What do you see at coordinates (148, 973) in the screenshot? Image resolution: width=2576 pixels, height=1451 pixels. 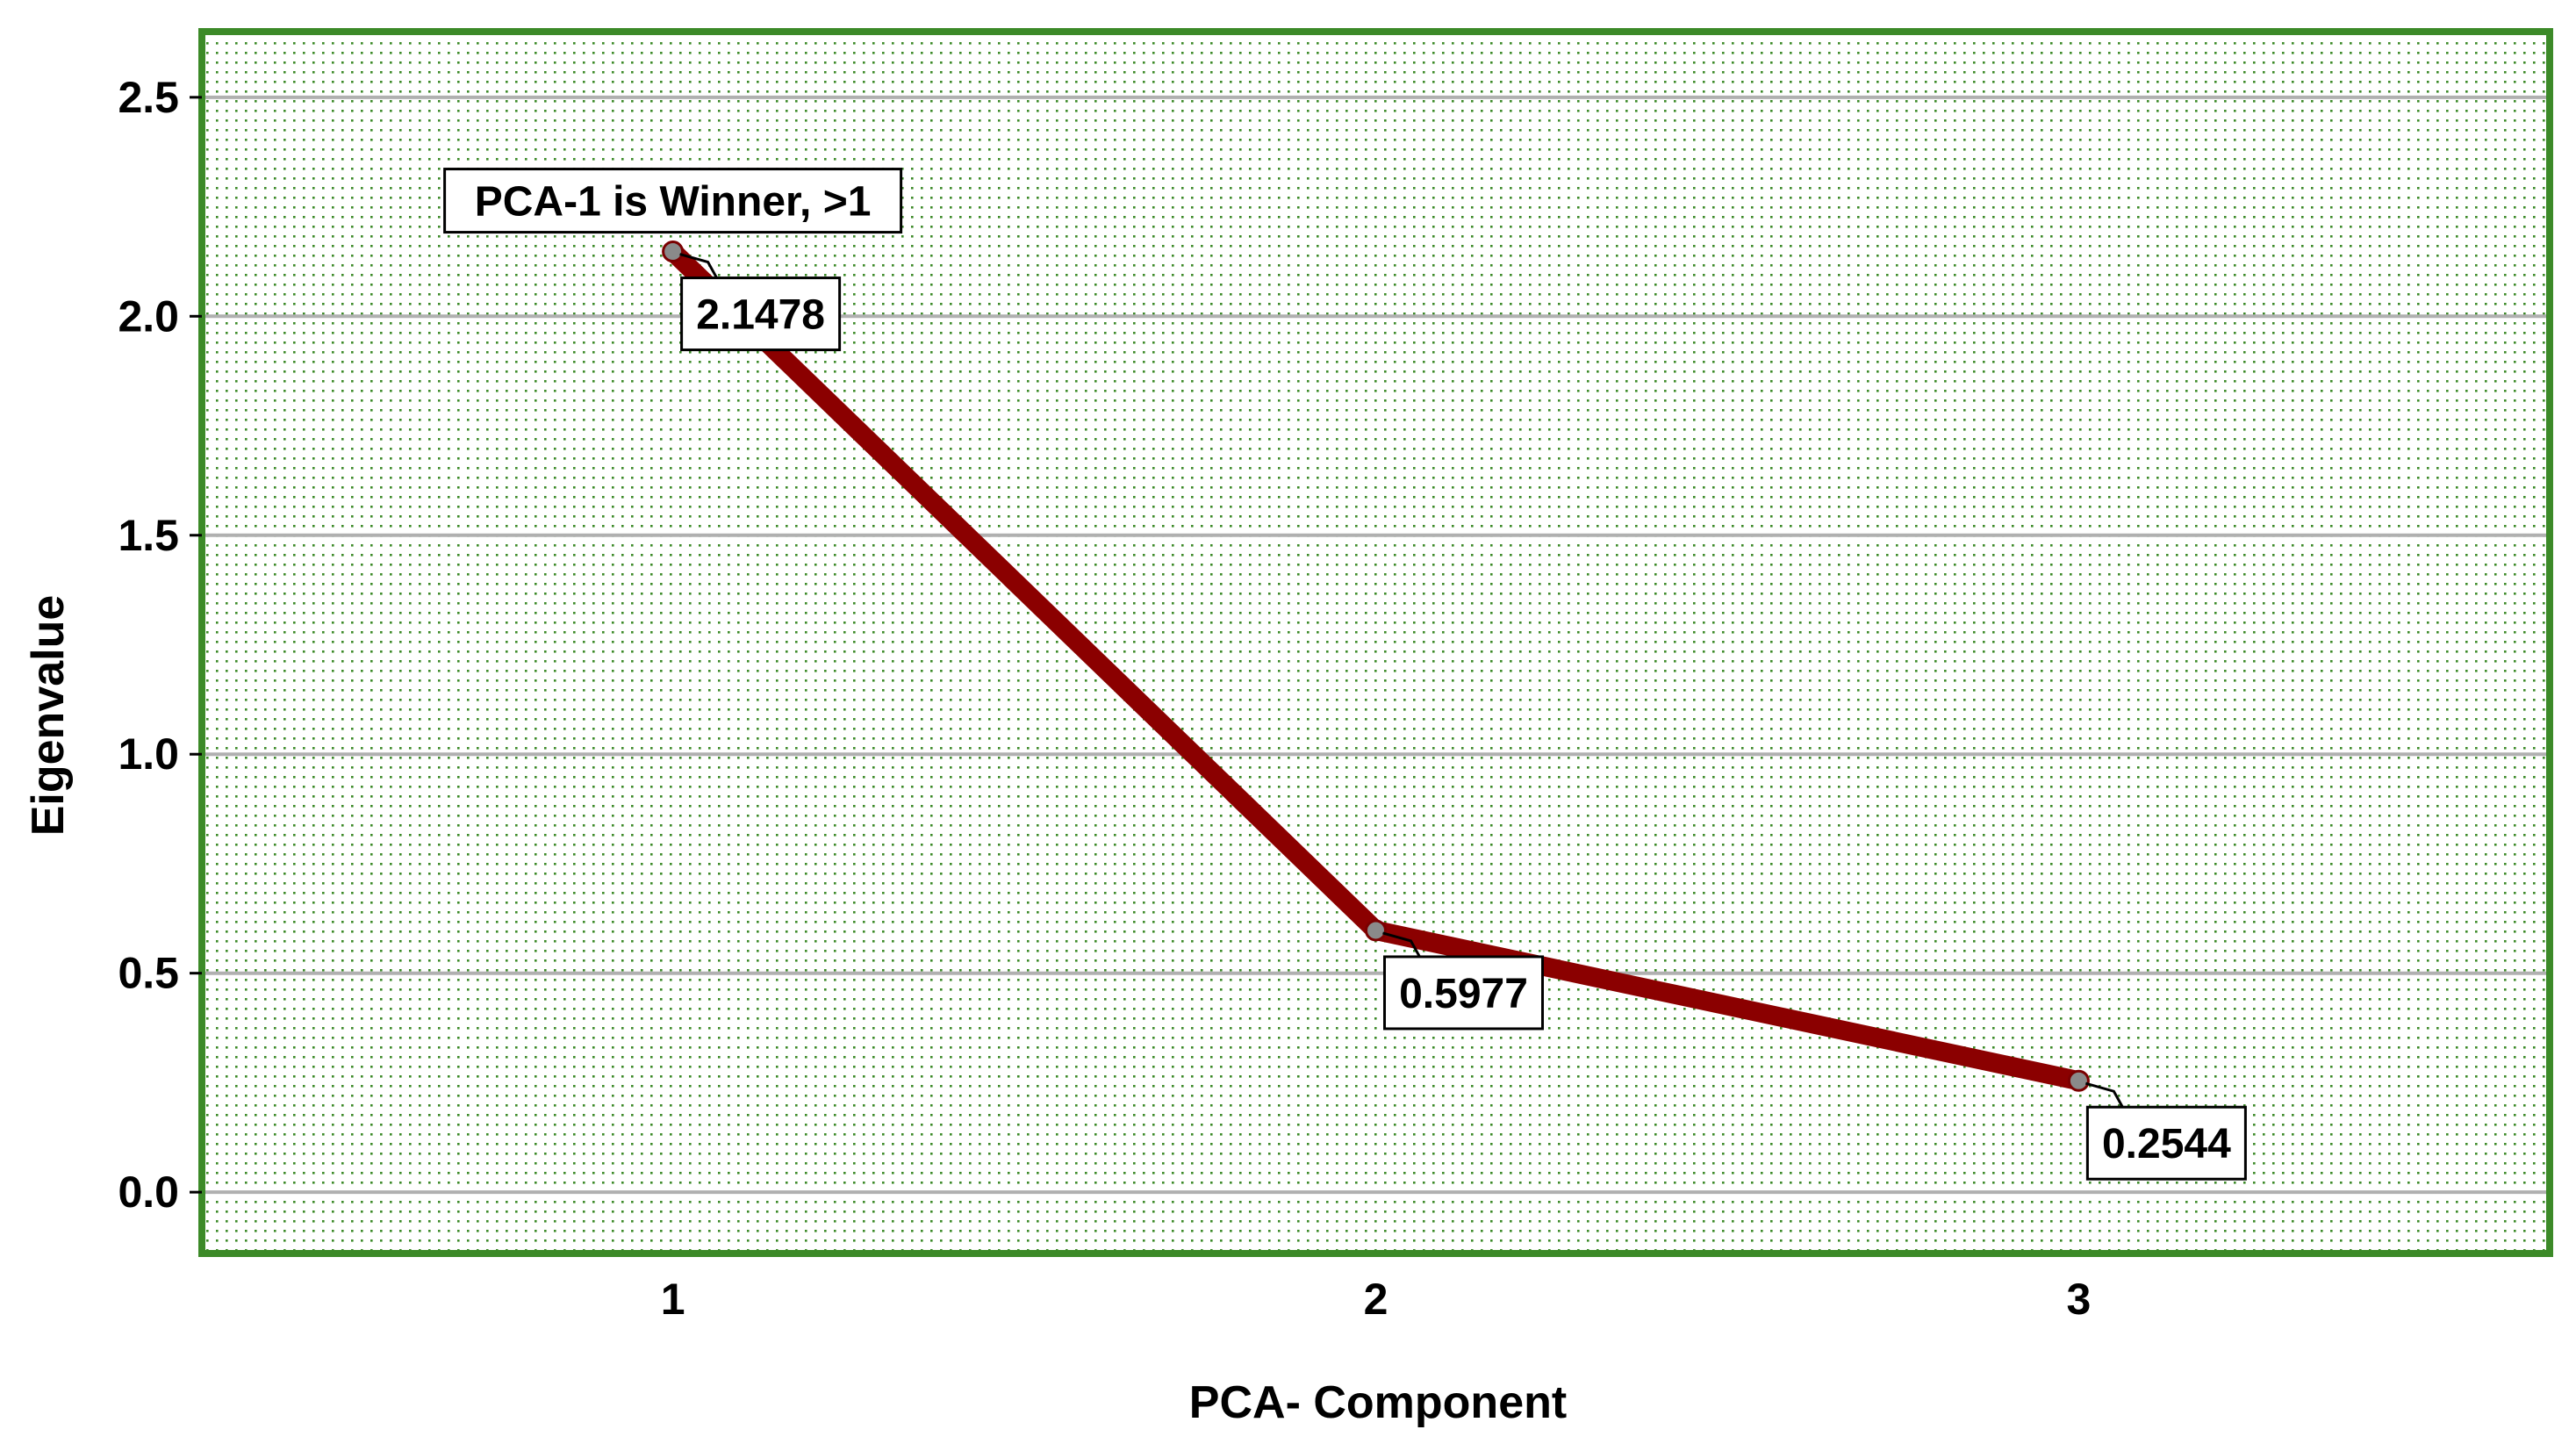 I see `y-tick-label: 0.5` at bounding box center [148, 973].